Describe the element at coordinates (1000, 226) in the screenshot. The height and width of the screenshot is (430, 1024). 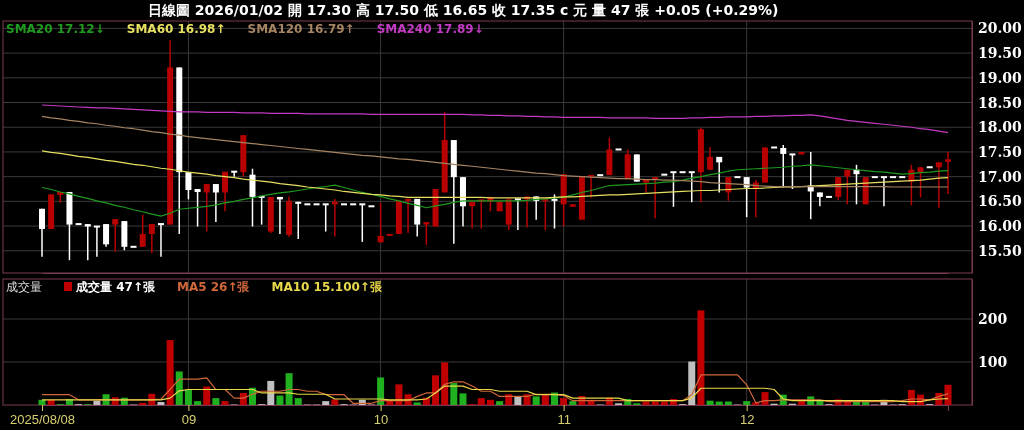
I see `y-tick-label: 16.00` at that location.